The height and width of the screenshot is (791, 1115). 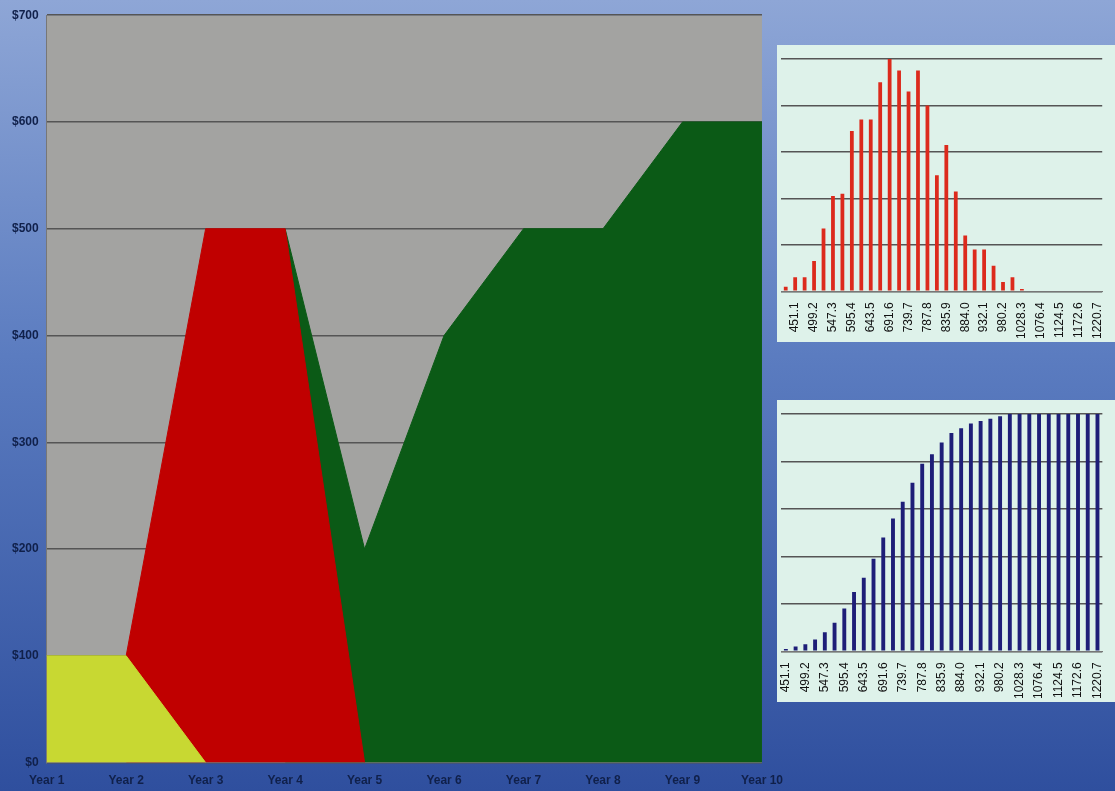 I want to click on x-tick-label: Year 1, so click(x=47, y=780).